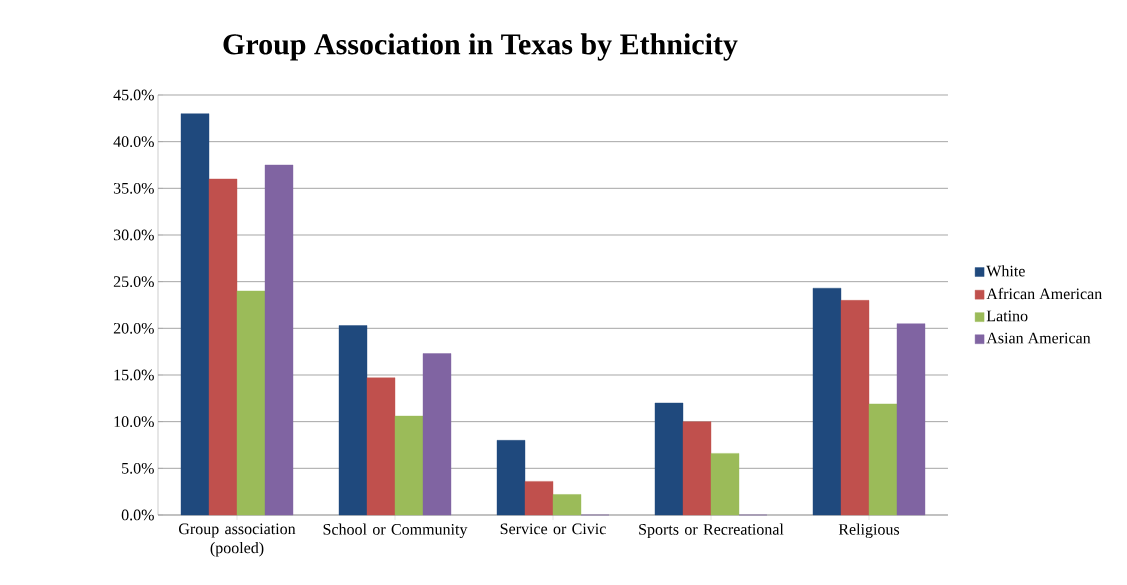 The width and height of the screenshot is (1127, 585). What do you see at coordinates (869, 531) in the screenshot?
I see `x-tick-label: Religious` at bounding box center [869, 531].